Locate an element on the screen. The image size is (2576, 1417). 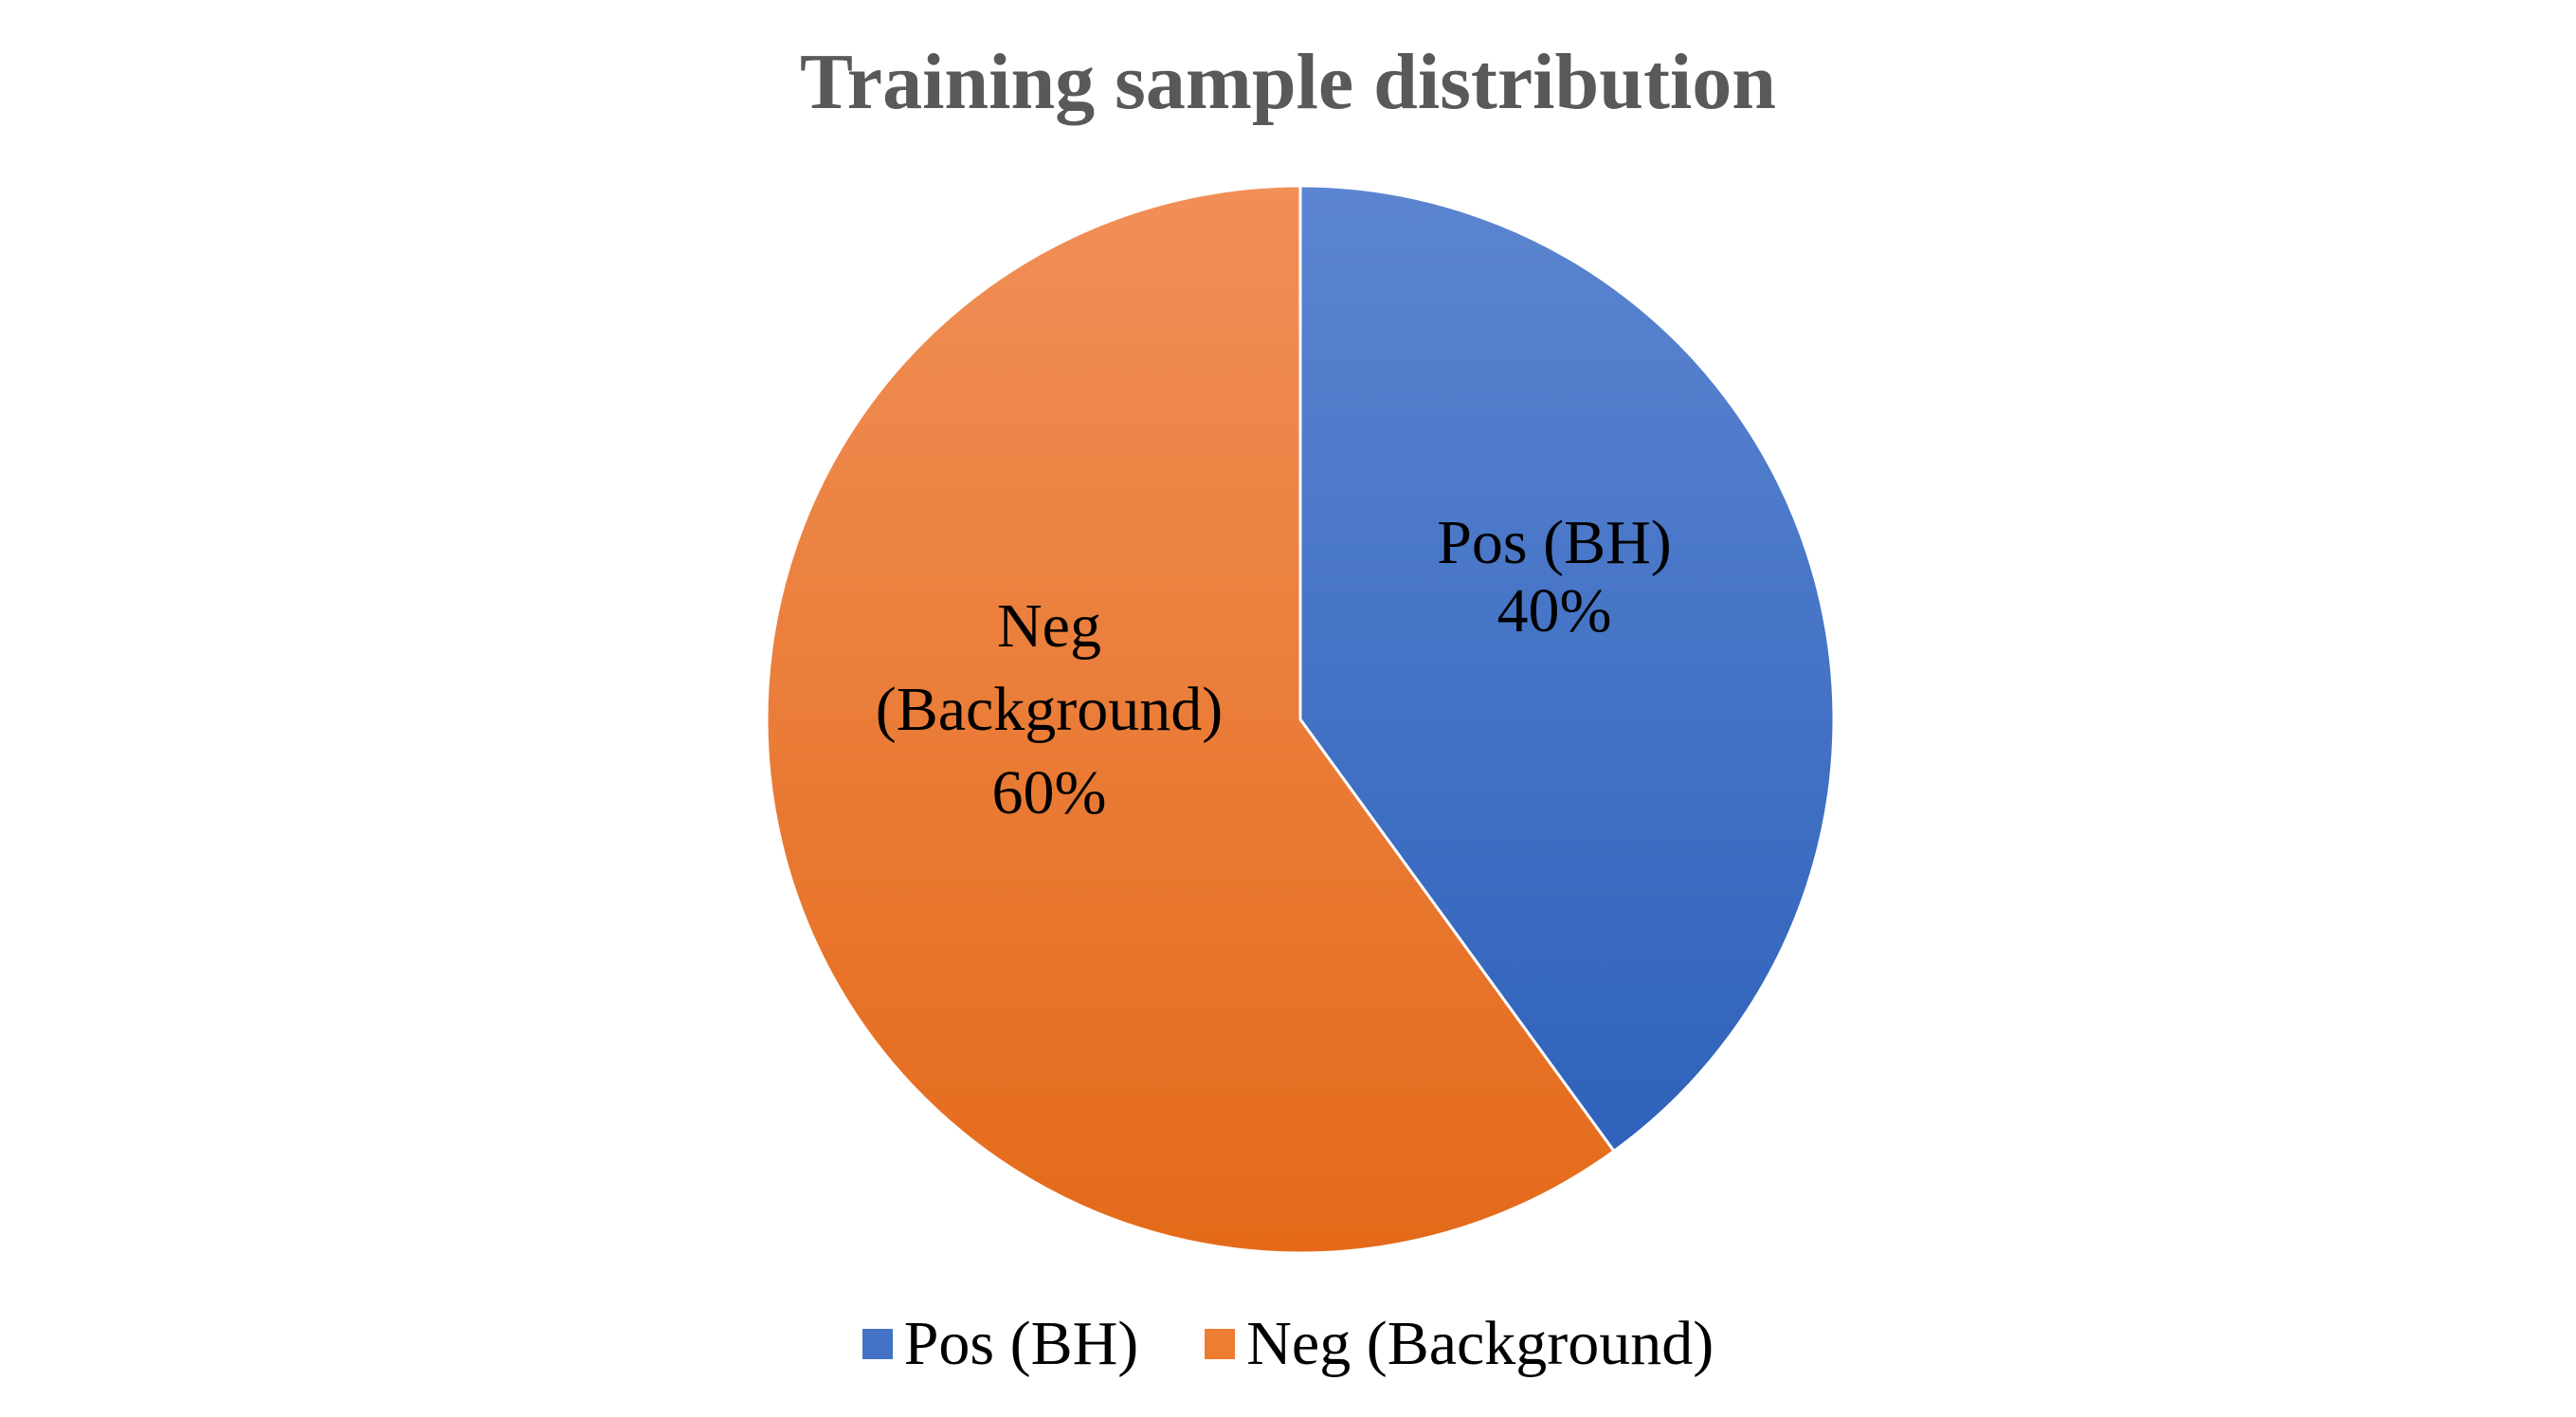
legend-item-pos: Pos (BH) is located at coordinates (1000, 1344).